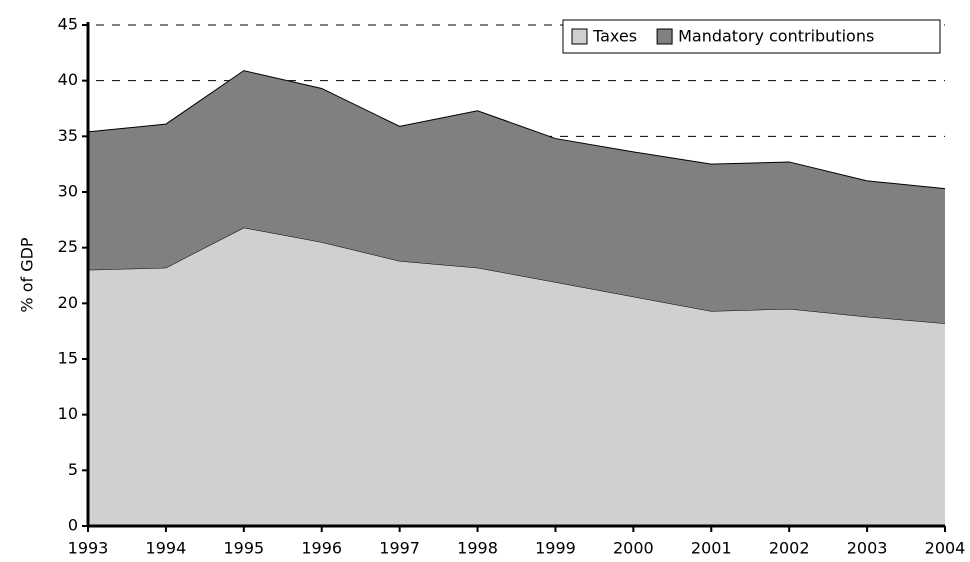 This screenshot has height=562, width=970. What do you see at coordinates (27, 275) in the screenshot?
I see `y-axis-label: % of GDP` at bounding box center [27, 275].